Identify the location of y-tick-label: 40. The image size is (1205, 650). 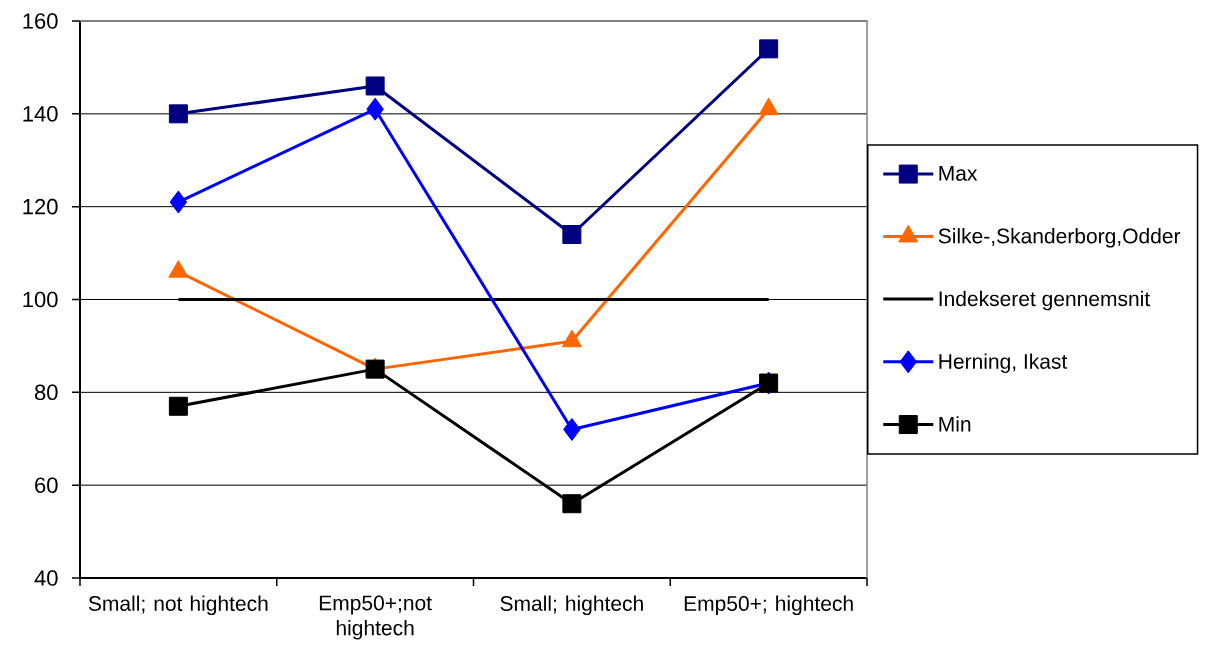
(46, 578).